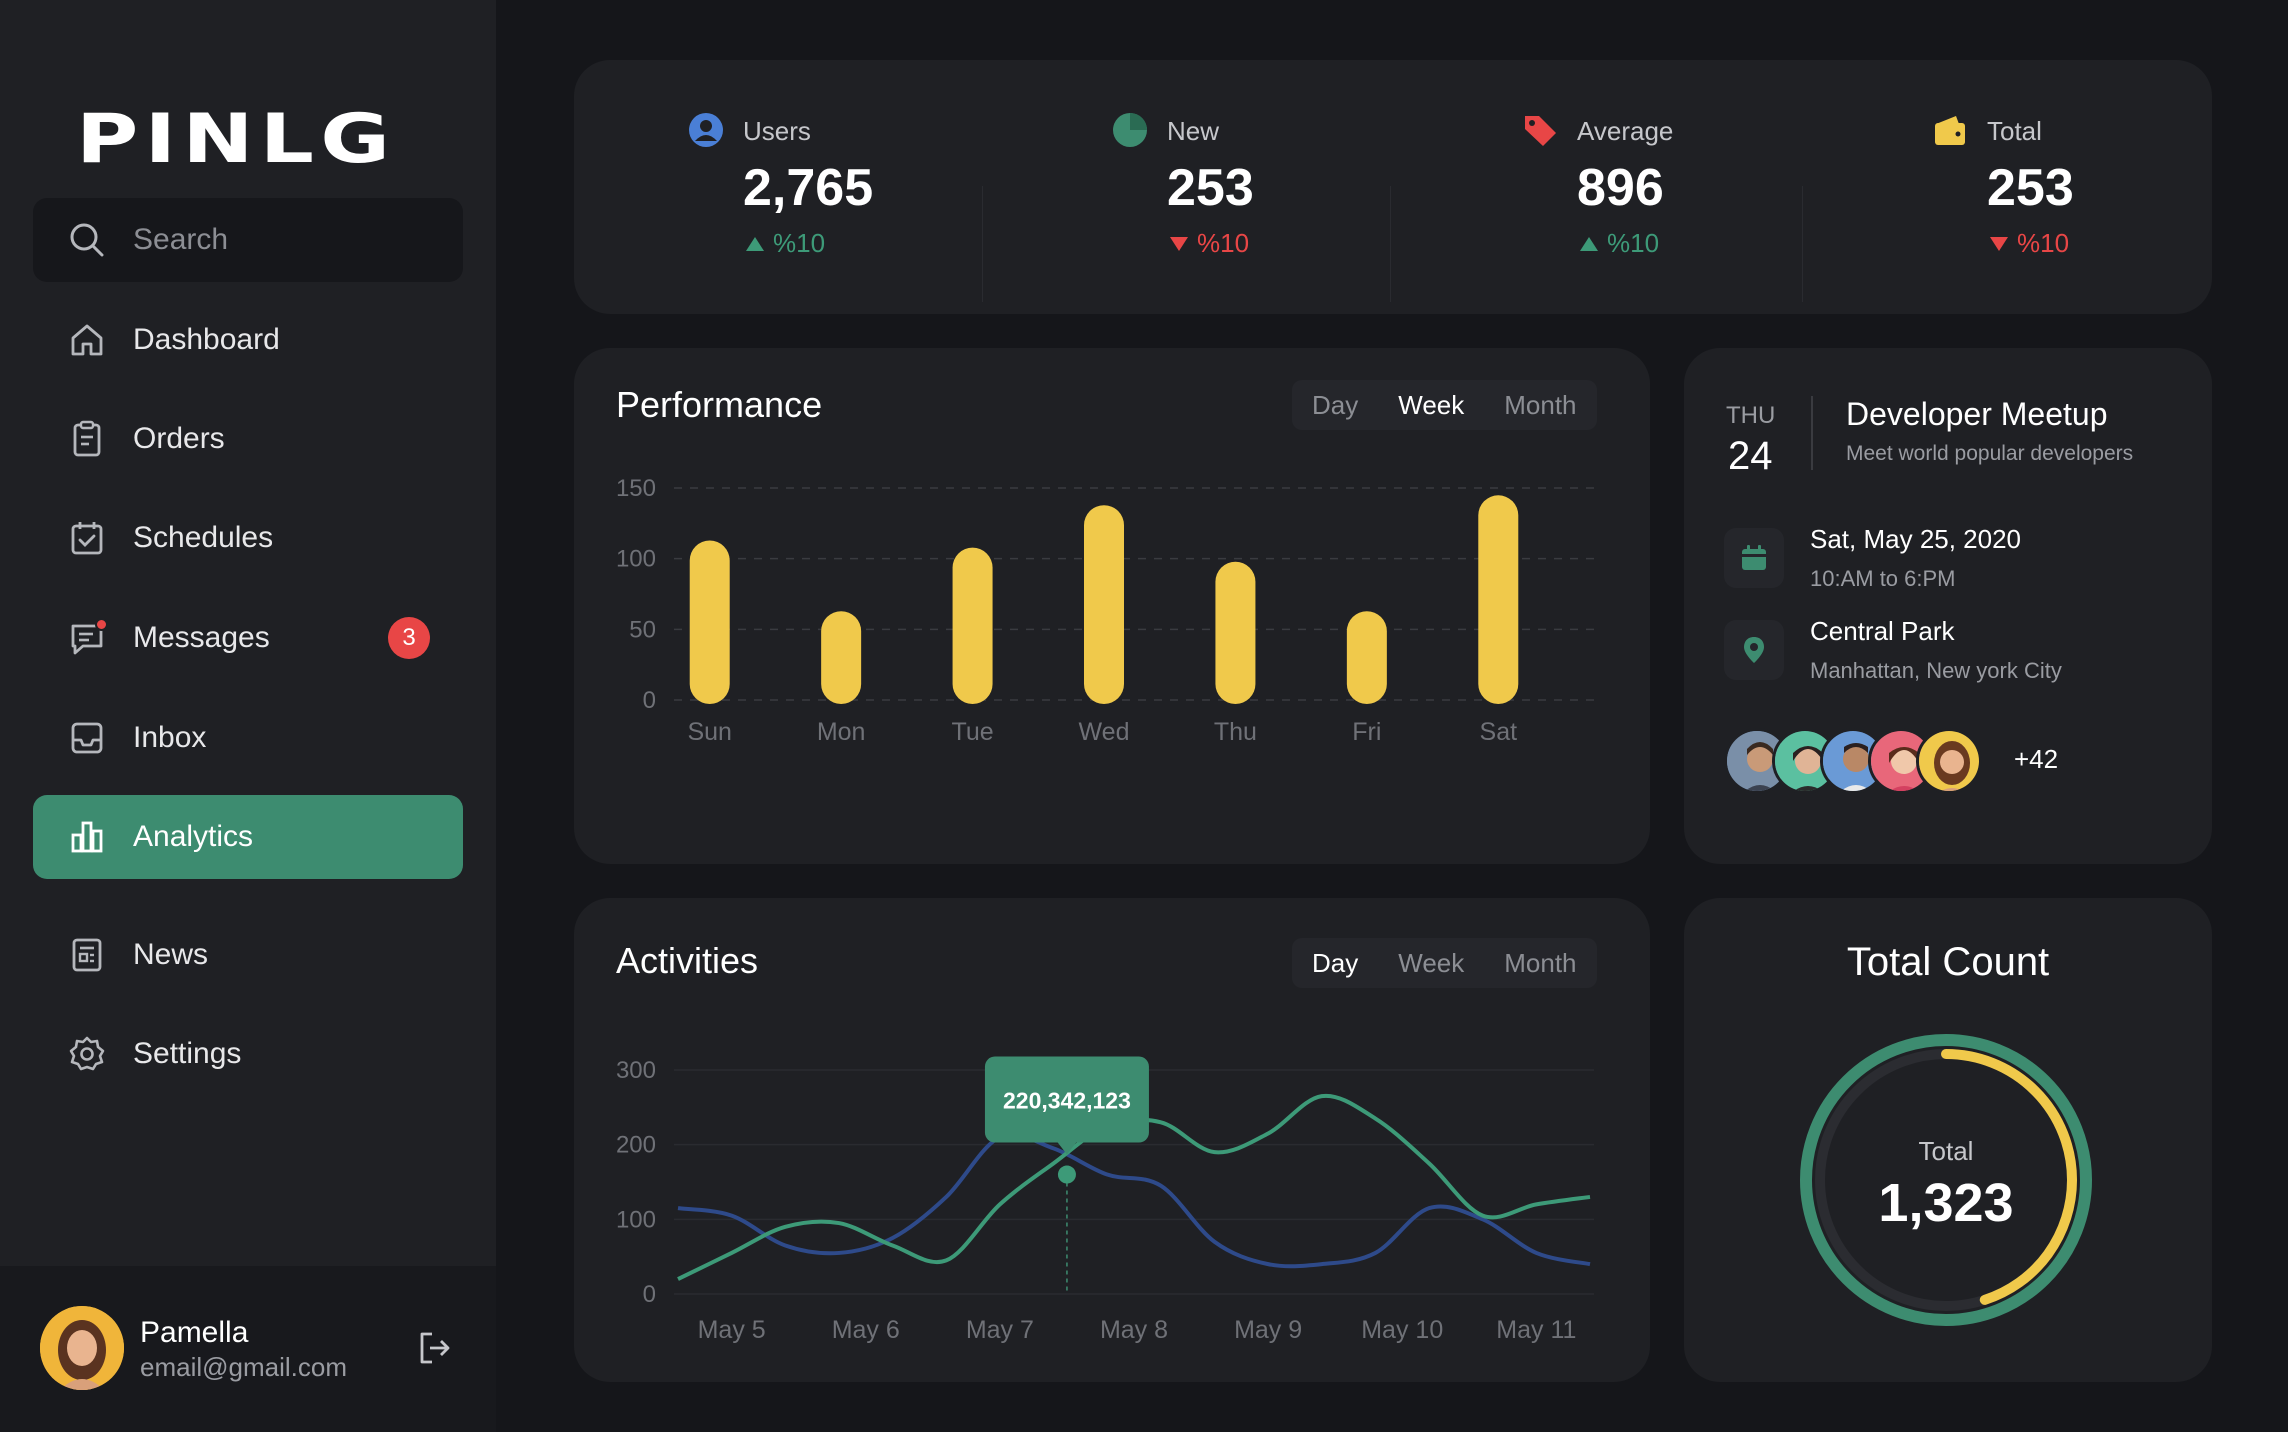 Image resolution: width=2288 pixels, height=1432 pixels. I want to click on x-tick-label: Wed, so click(1104, 732).